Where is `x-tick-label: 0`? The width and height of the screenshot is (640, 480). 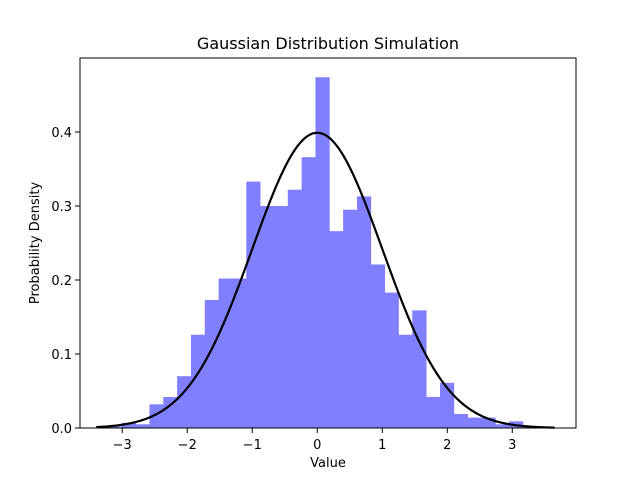
x-tick-label: 0 is located at coordinates (317, 445).